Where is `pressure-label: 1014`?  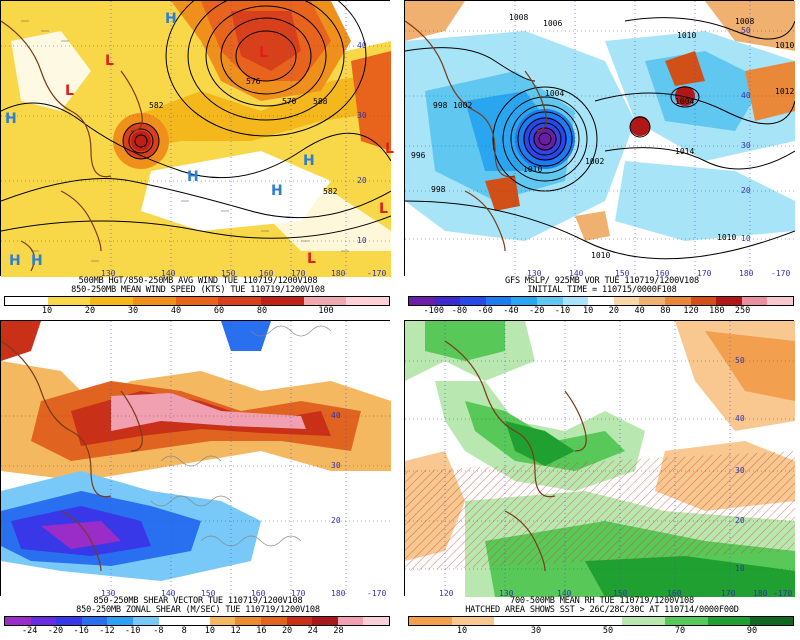 pressure-label: 1014 is located at coordinates (685, 151).